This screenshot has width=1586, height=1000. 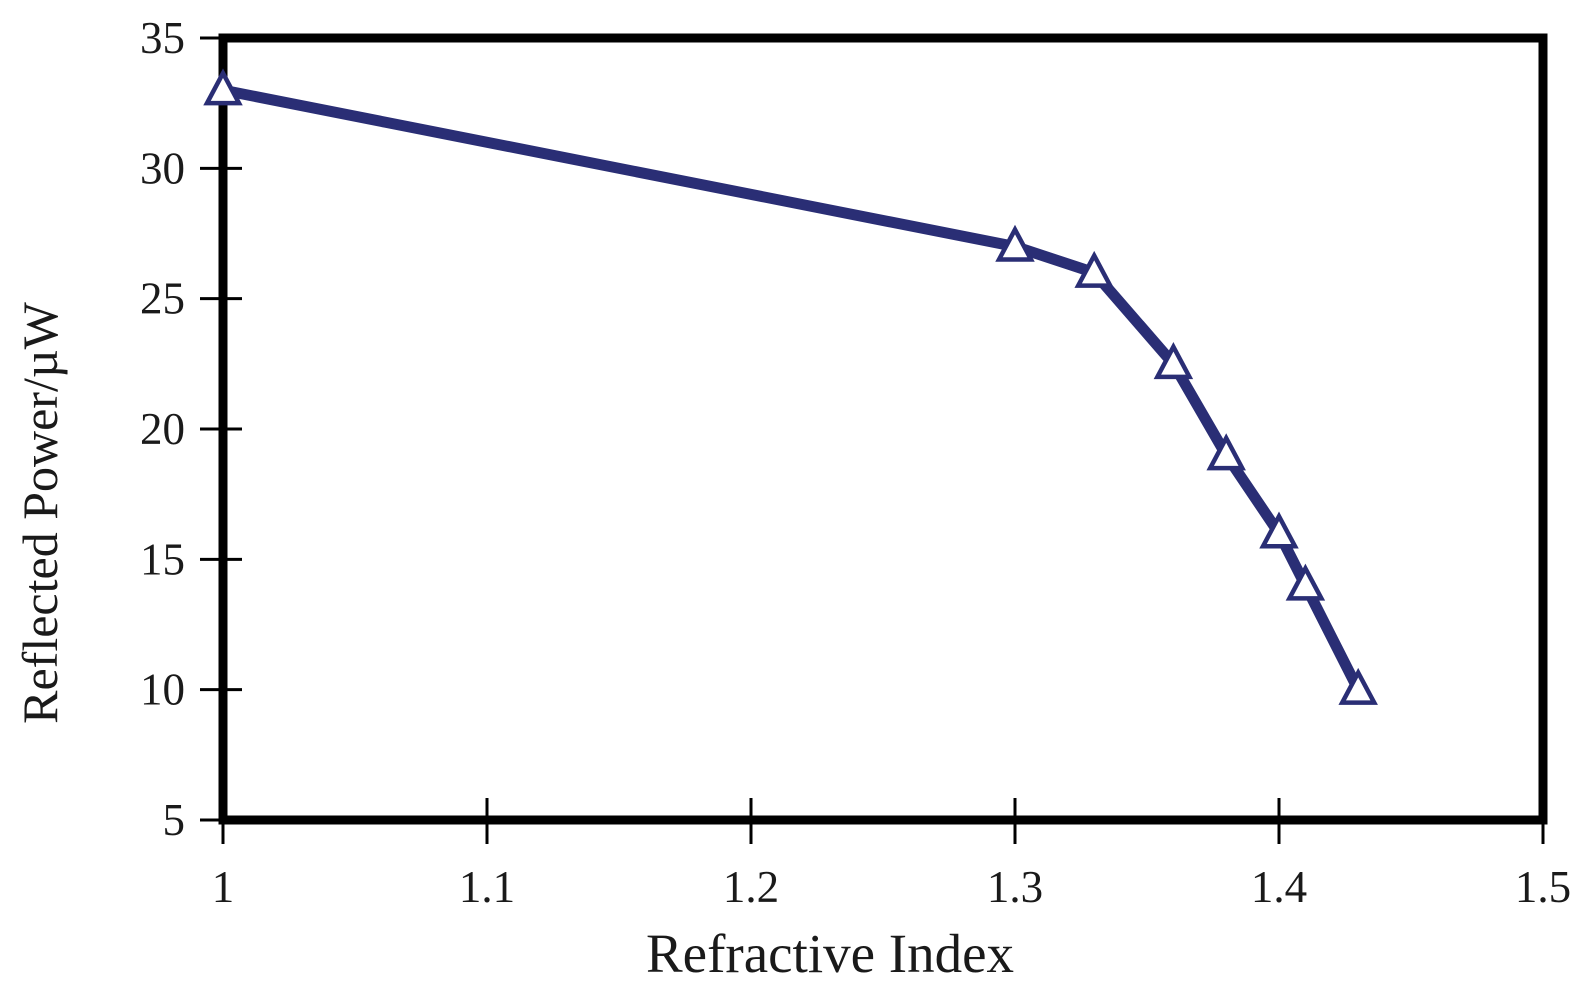 What do you see at coordinates (162, 429) in the screenshot?
I see `y-tick-label: 20` at bounding box center [162, 429].